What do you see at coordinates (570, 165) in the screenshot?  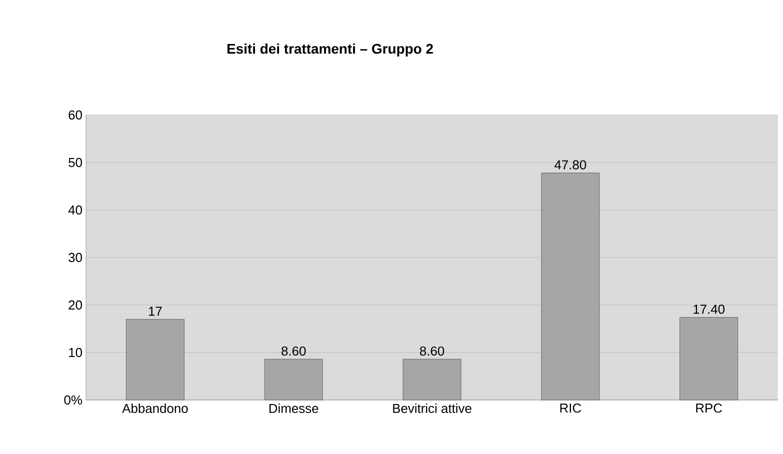 I see `data-label: 47.80` at bounding box center [570, 165].